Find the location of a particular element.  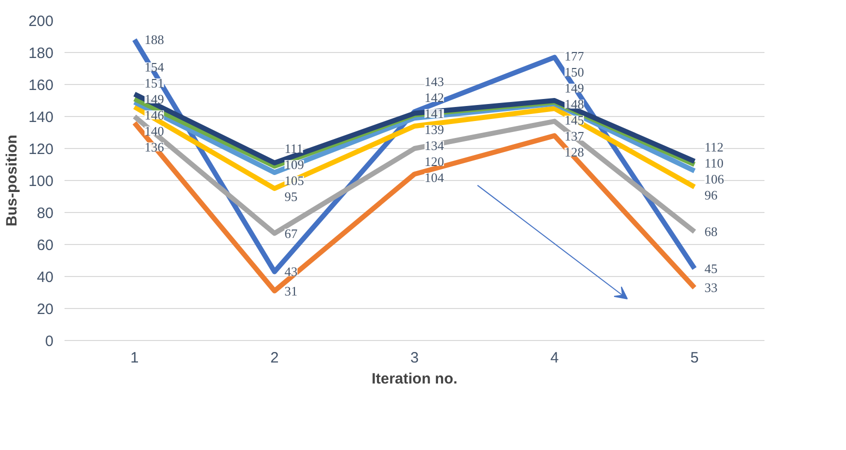

data-label: 151 is located at coordinates (154, 82).